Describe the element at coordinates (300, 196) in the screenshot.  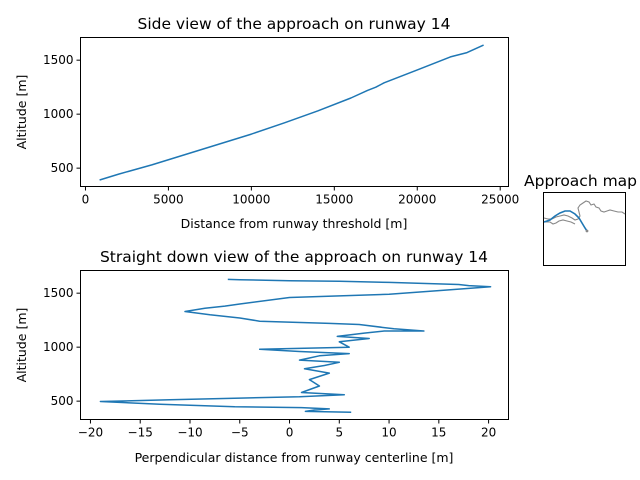
I see `x-axis: 0 5000 10000 15000 20000 25000` at that location.